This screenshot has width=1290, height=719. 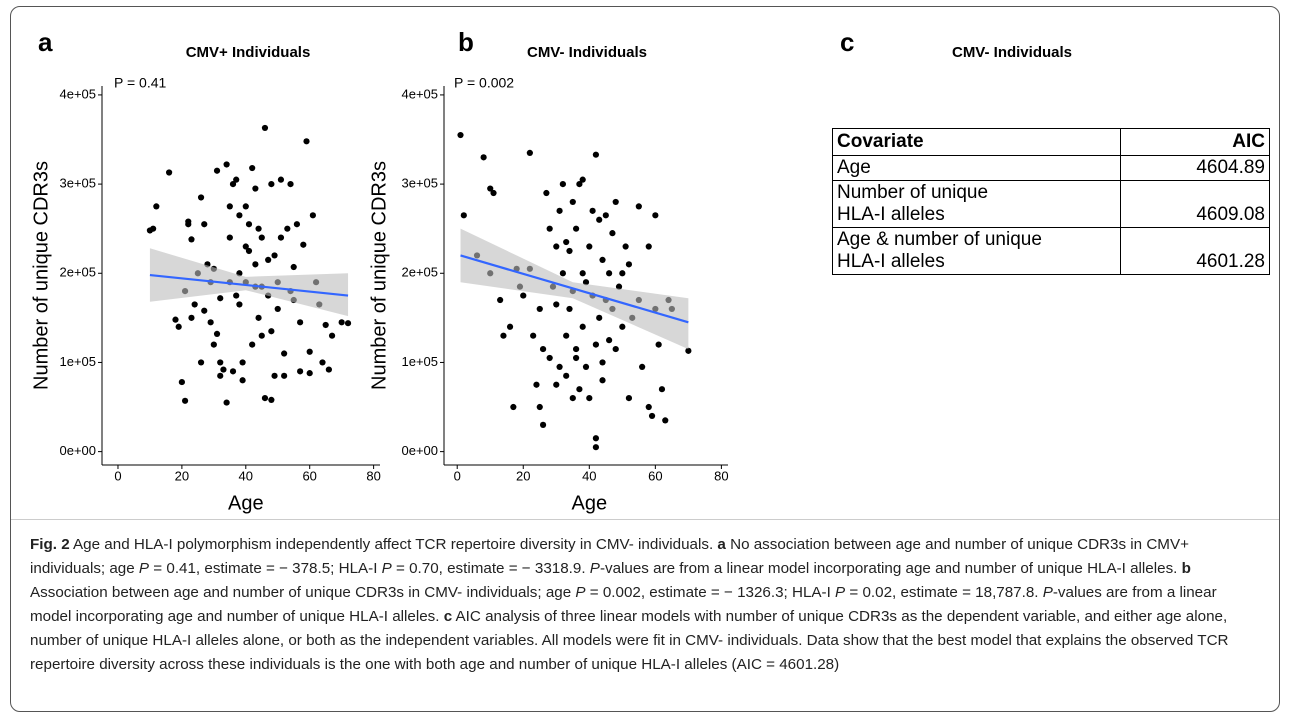 I want to click on caption-run: = 0.02, estimate = 18,787.8., so click(x=944, y=592).